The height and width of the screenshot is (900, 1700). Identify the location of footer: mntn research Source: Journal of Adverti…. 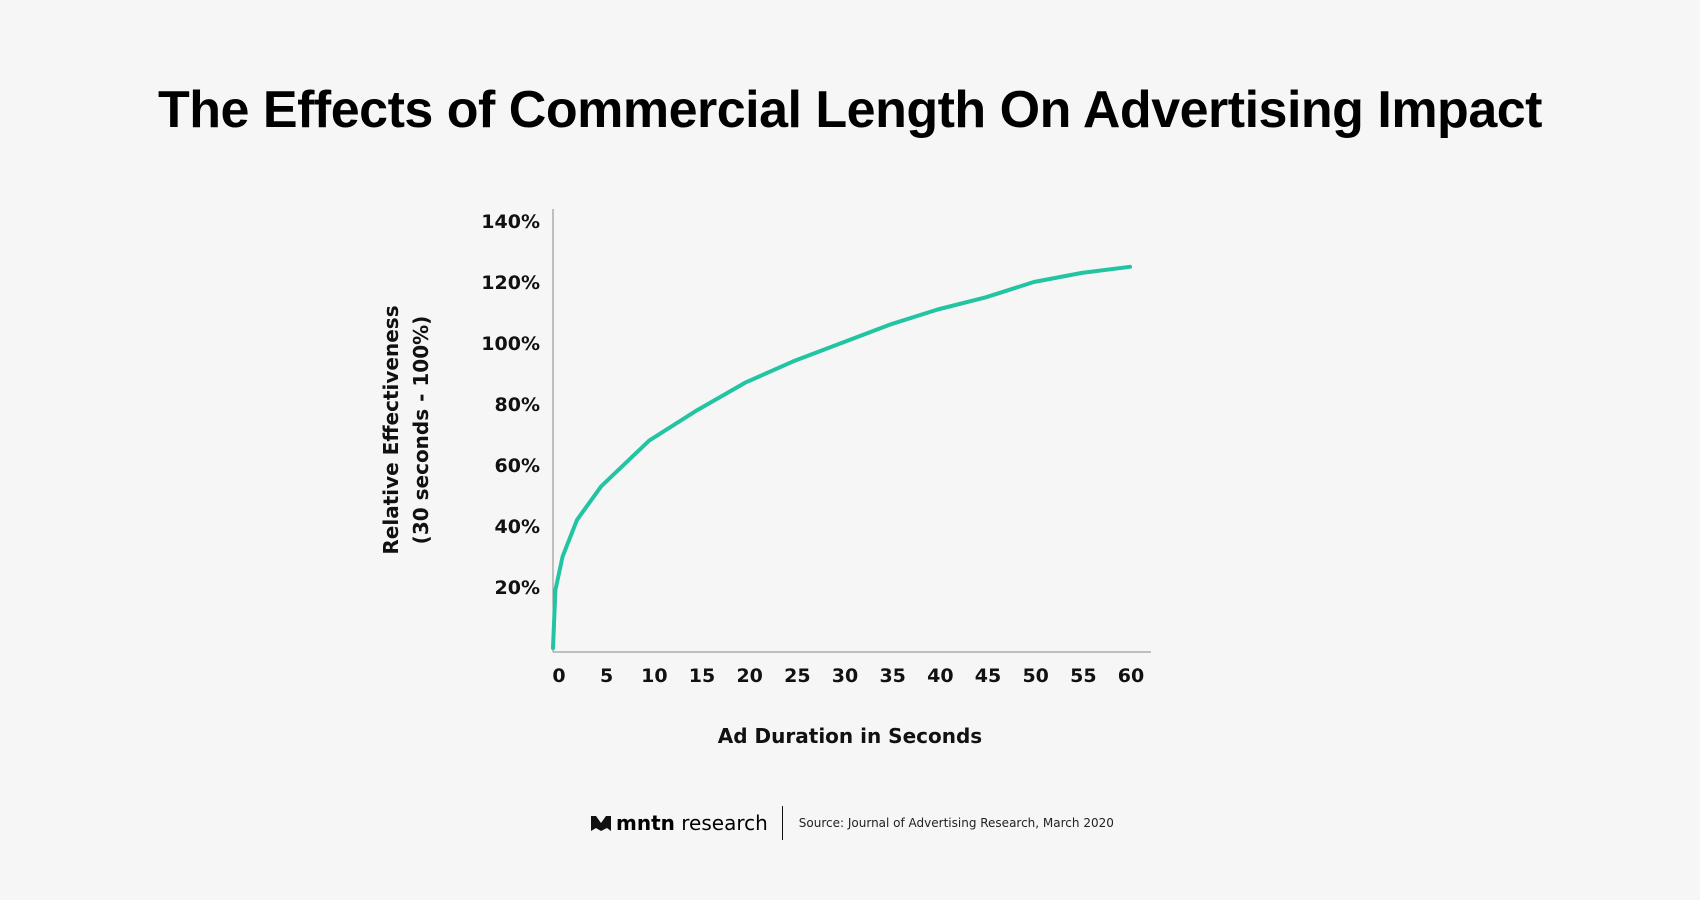
(852, 823).